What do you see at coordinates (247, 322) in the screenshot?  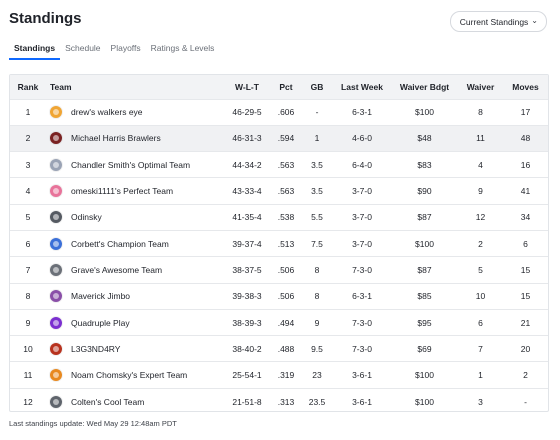 I see `wlt-cell: 38-39-3` at bounding box center [247, 322].